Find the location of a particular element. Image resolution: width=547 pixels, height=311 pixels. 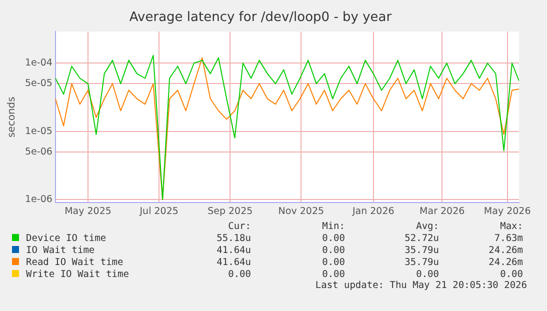

text: 55.18u is located at coordinates (234, 238).